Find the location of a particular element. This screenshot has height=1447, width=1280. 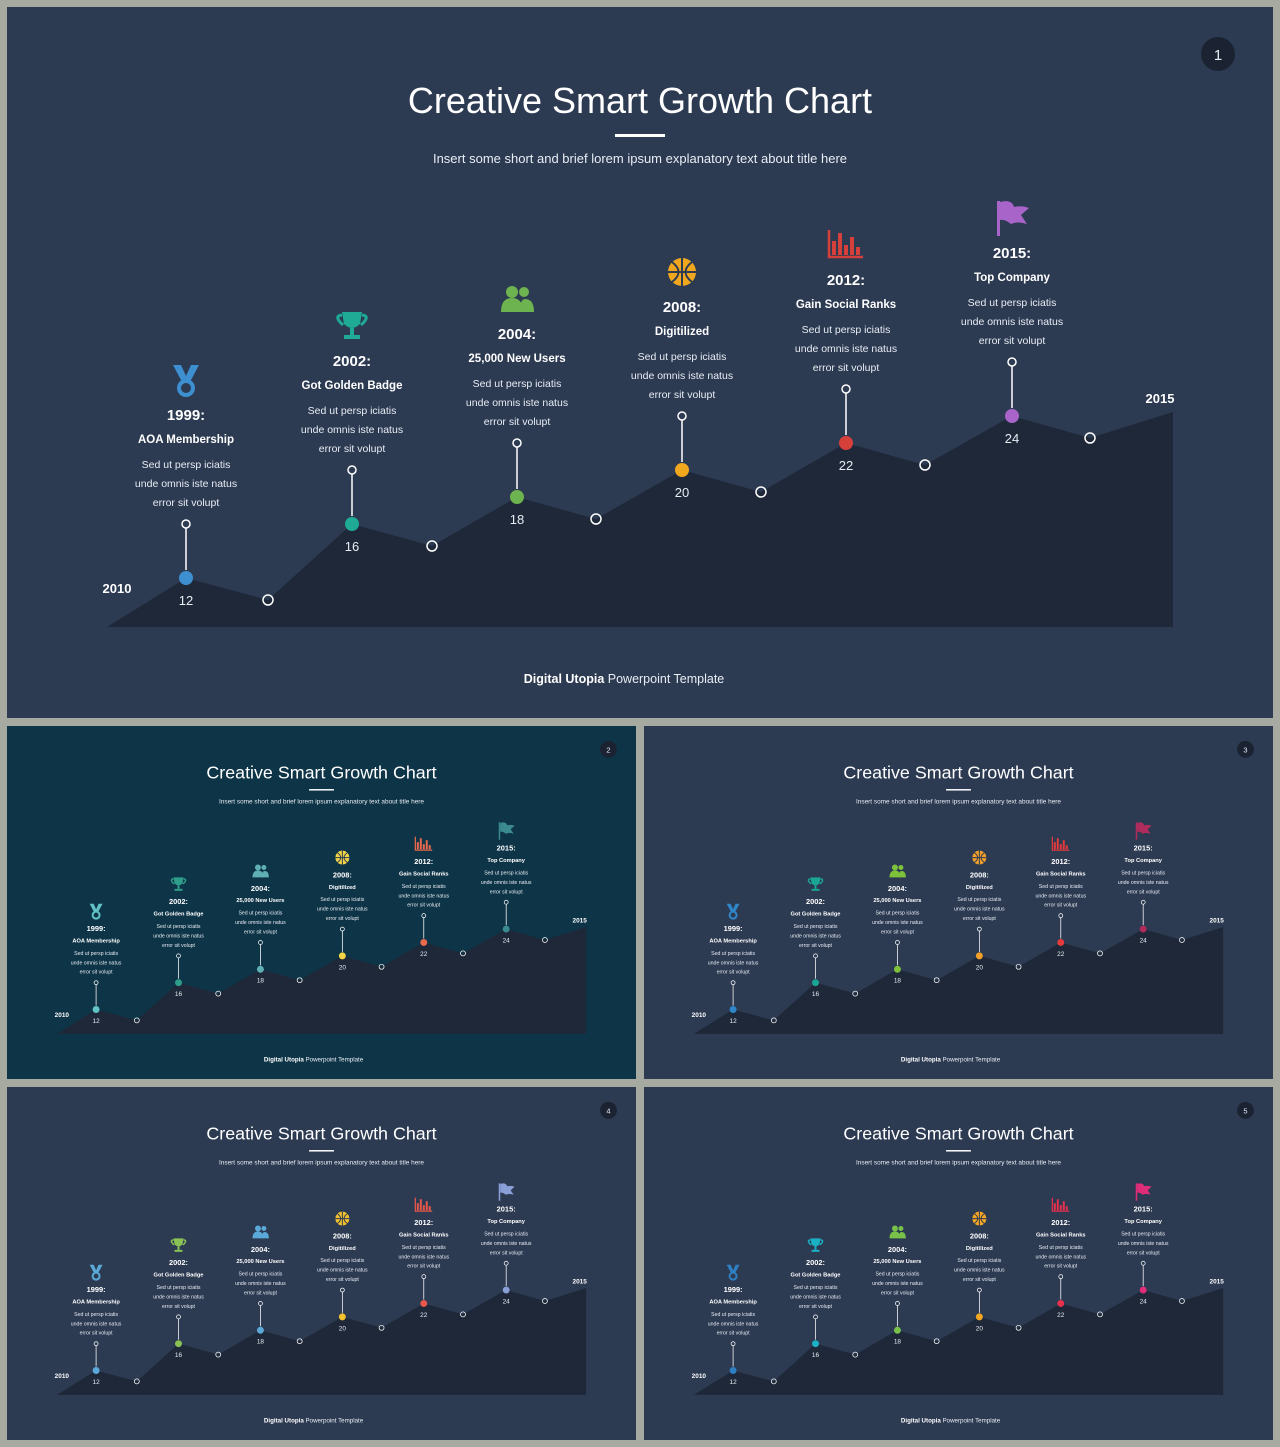

page-number: 1 is located at coordinates (1218, 55).